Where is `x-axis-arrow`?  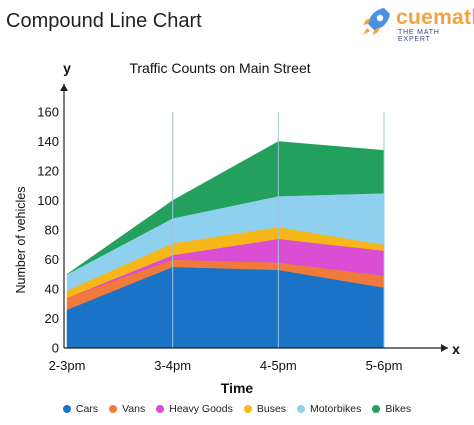 x-axis-arrow is located at coordinates (444, 348).